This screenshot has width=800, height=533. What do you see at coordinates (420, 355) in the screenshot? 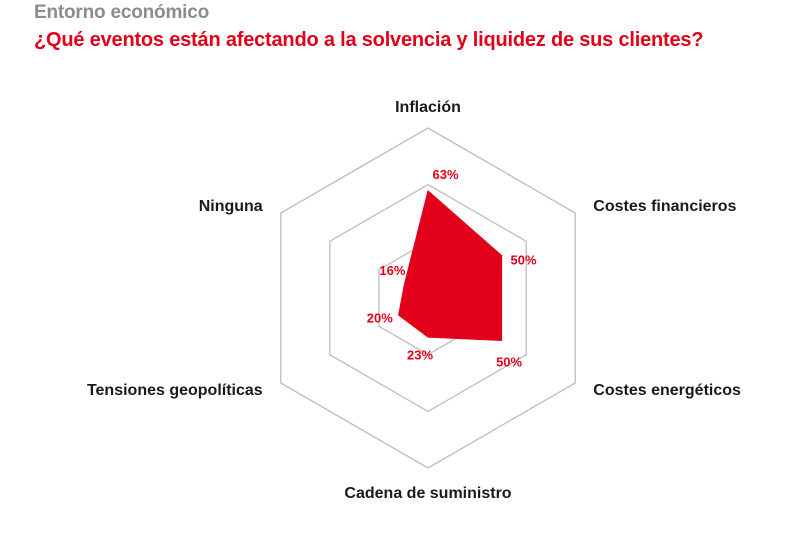
I see `value-label: 23%` at bounding box center [420, 355].